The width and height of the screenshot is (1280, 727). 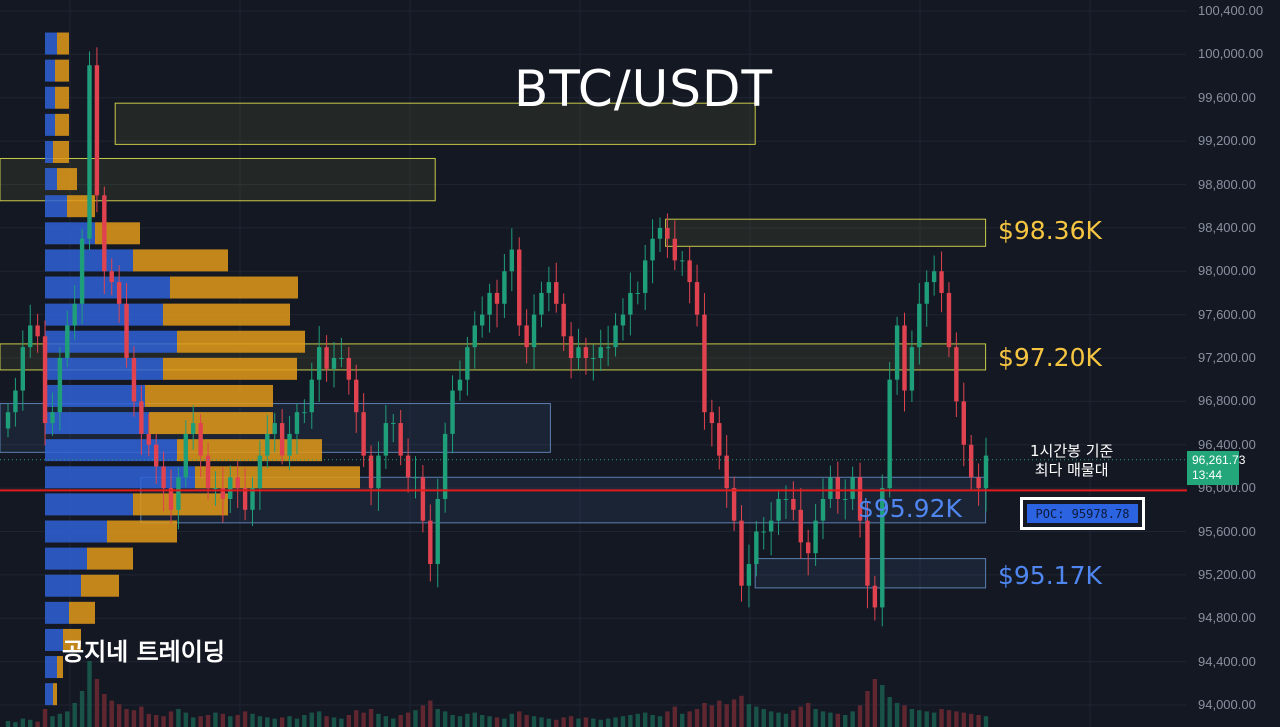 I want to click on price-tick-label: 99,600.00, so click(x=1227, y=97).